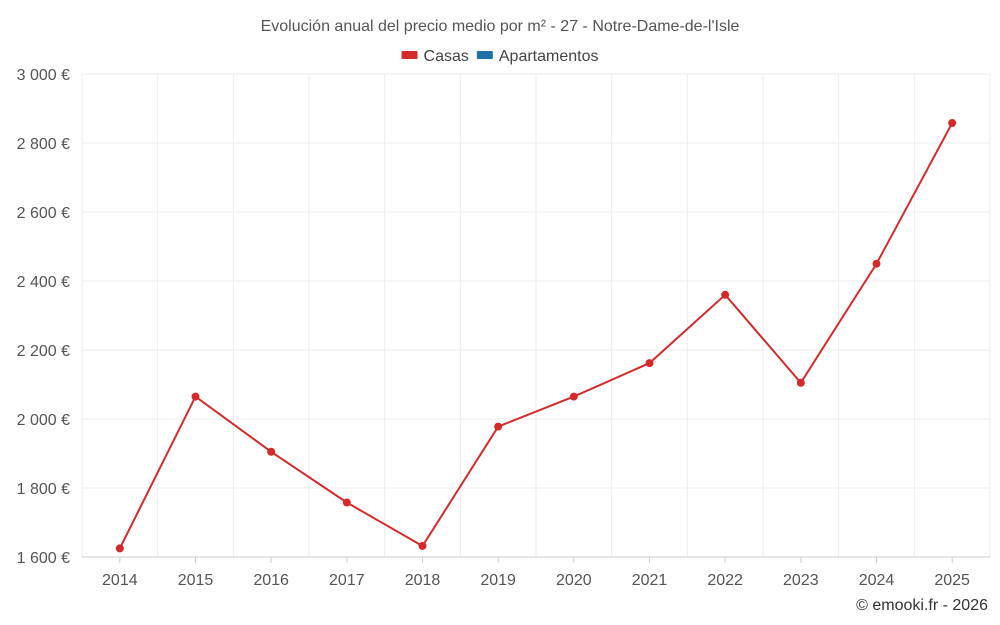  What do you see at coordinates (574, 580) in the screenshot?
I see `x-tick-label: 2020` at bounding box center [574, 580].